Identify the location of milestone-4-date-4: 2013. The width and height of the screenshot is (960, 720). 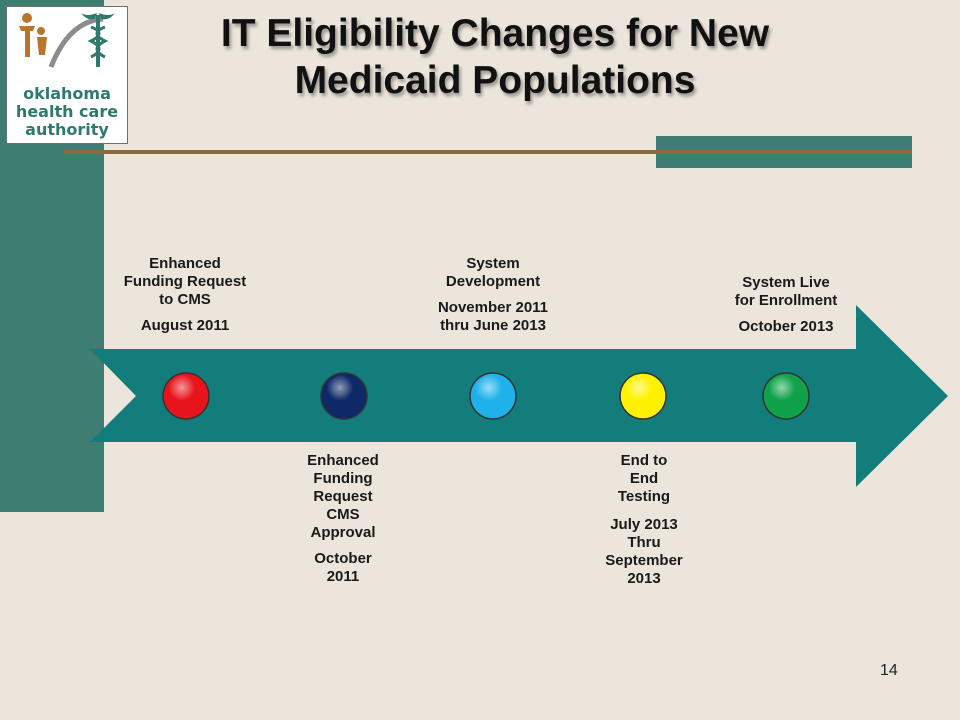
(644, 578).